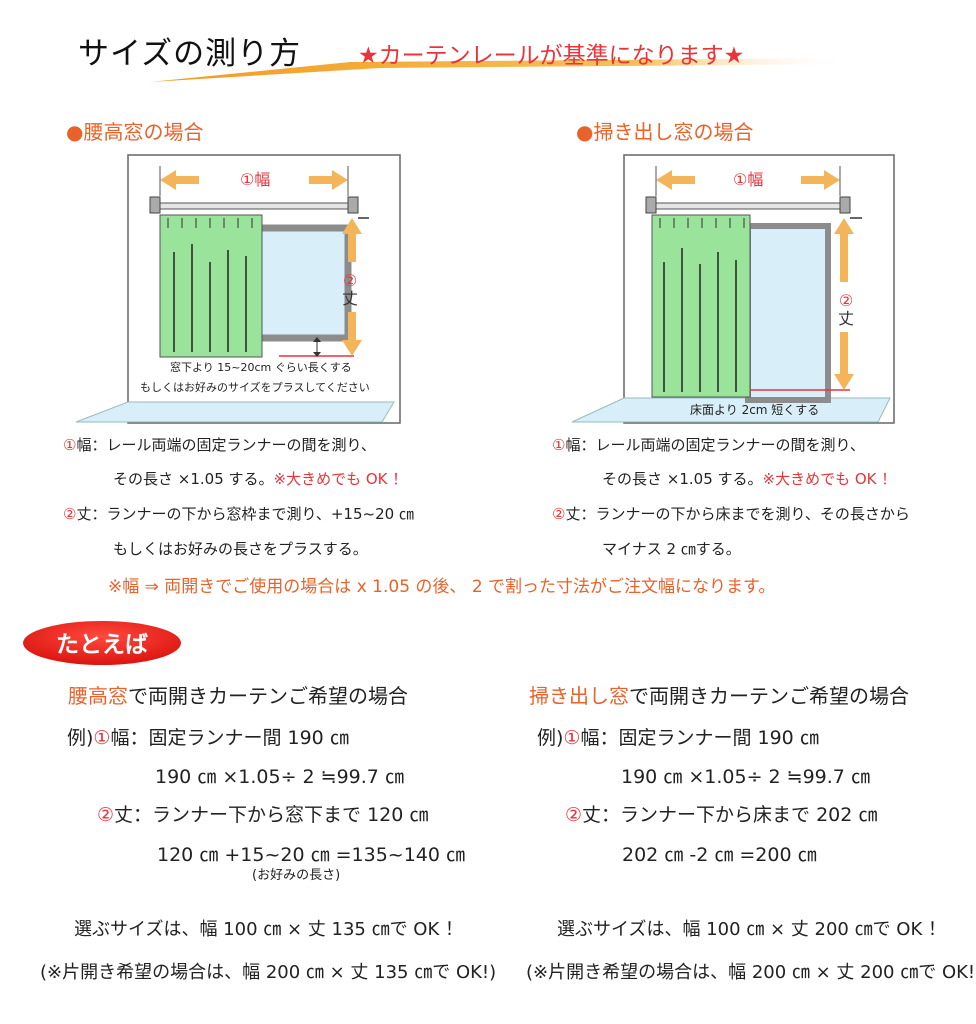 This screenshot has height=1024, width=976. Describe the element at coordinates (731, 514) in the screenshot. I see `right-desc-3: ②丈：ランナーの下から床までを測り、その長さから` at that location.